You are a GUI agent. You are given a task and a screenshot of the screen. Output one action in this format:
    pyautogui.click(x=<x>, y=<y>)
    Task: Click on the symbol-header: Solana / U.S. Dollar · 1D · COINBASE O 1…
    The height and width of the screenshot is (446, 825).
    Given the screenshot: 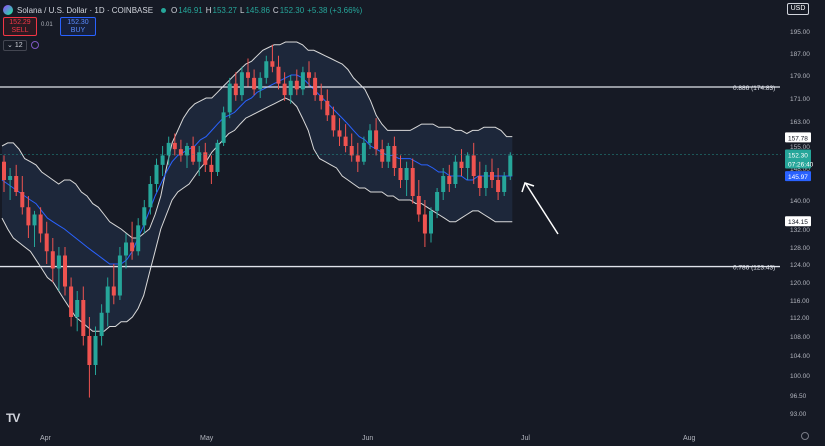 What is the action you would take?
    pyautogui.click(x=184, y=10)
    